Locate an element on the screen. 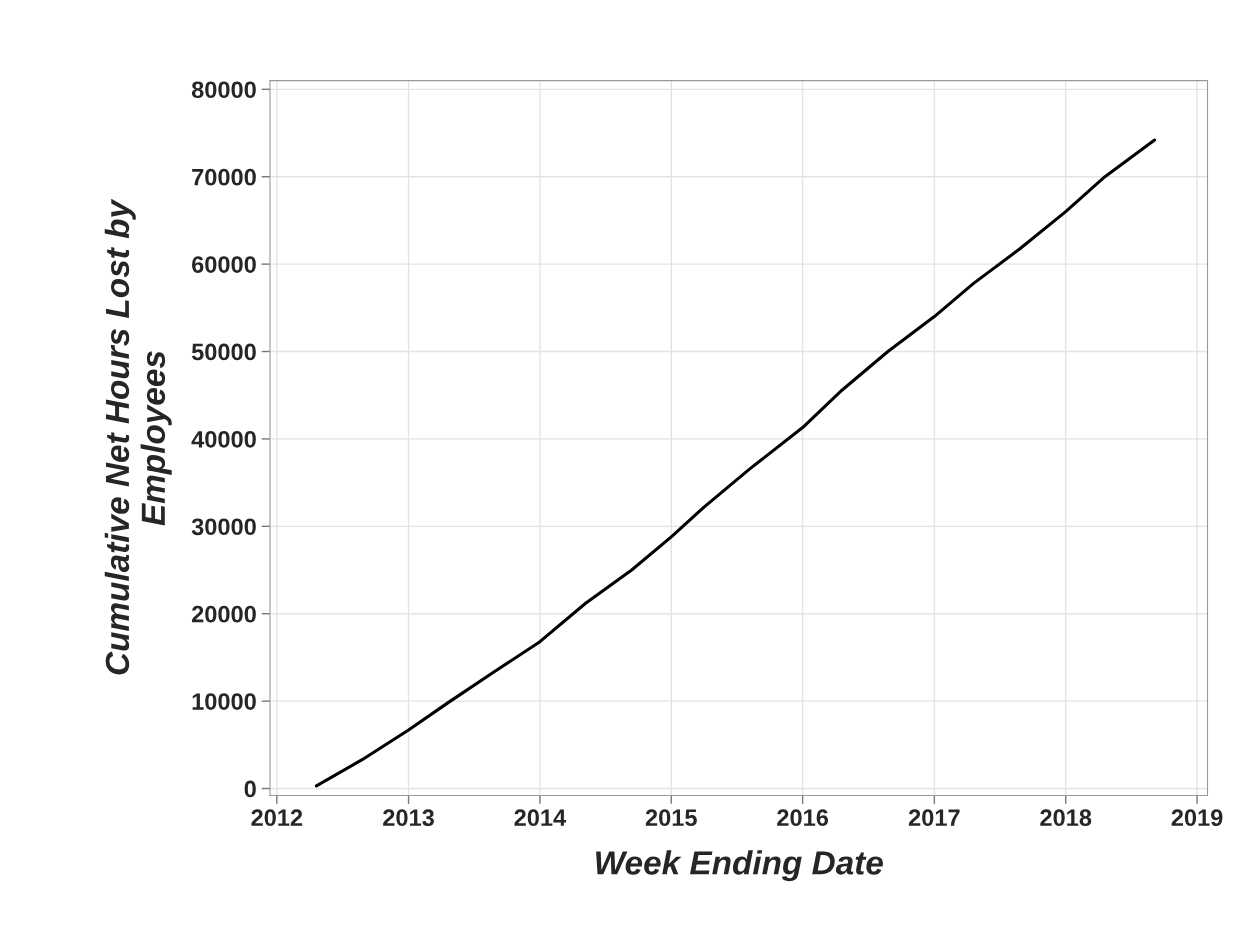 The width and height of the screenshot is (1250, 937). y-tick-label: 30000 is located at coordinates (223, 527).